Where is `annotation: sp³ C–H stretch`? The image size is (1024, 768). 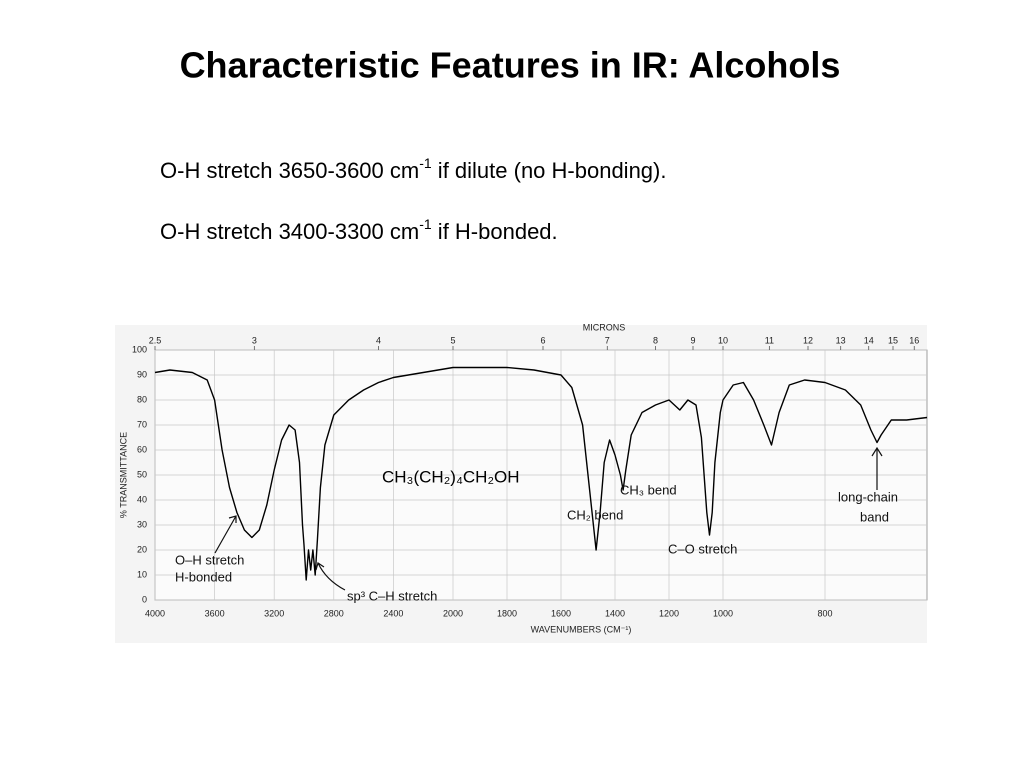 annotation: sp³ C–H stretch is located at coordinates (392, 595).